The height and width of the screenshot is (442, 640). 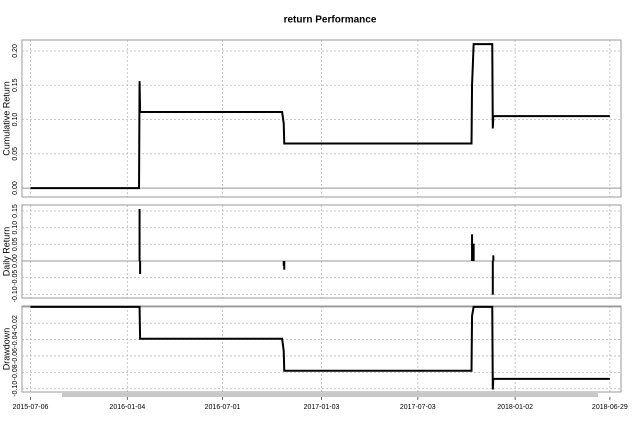 I want to click on time-axis-band, so click(x=330, y=395).